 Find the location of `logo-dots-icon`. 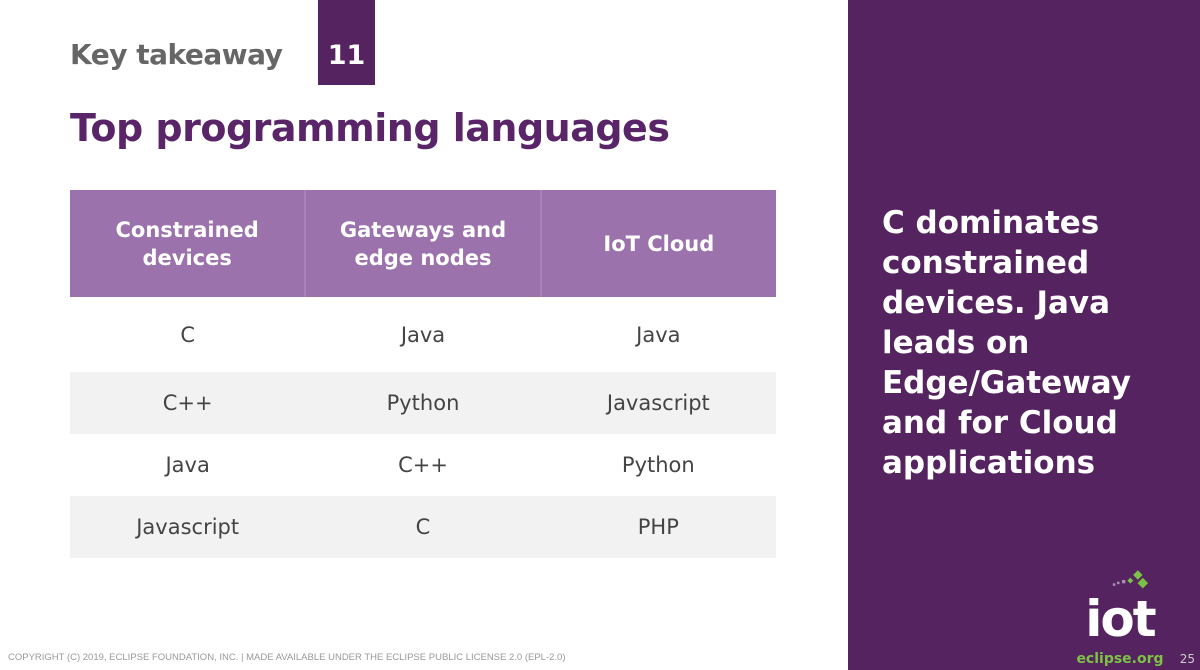

logo-dots-icon is located at coordinates (1130, 579).